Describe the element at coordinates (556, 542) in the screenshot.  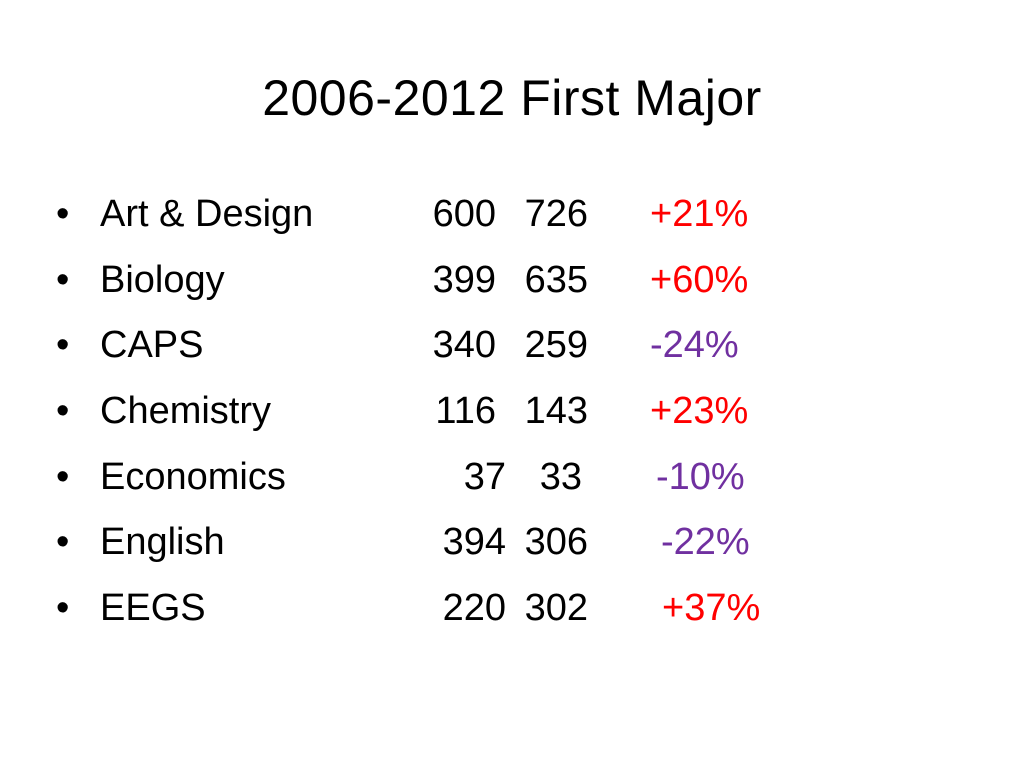
I see `value-2012: 306` at that location.